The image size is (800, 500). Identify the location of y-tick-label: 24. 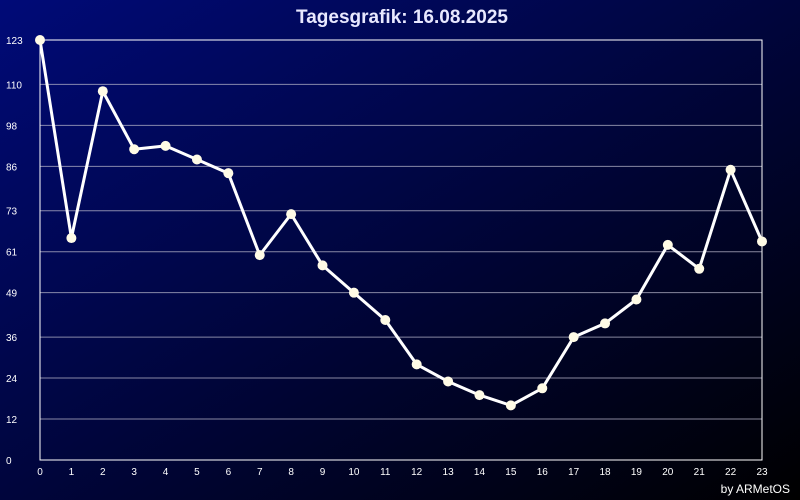
(12, 379).